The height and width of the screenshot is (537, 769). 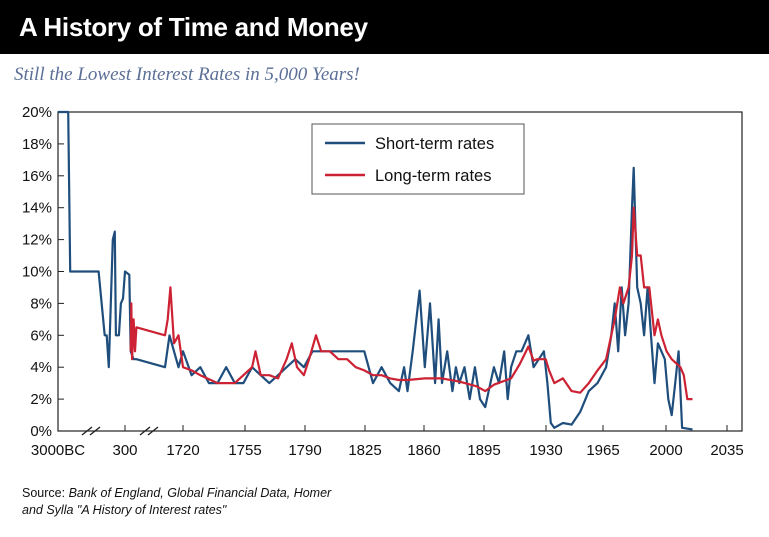 What do you see at coordinates (37, 112) in the screenshot?
I see `y-tick-label: 20%` at bounding box center [37, 112].